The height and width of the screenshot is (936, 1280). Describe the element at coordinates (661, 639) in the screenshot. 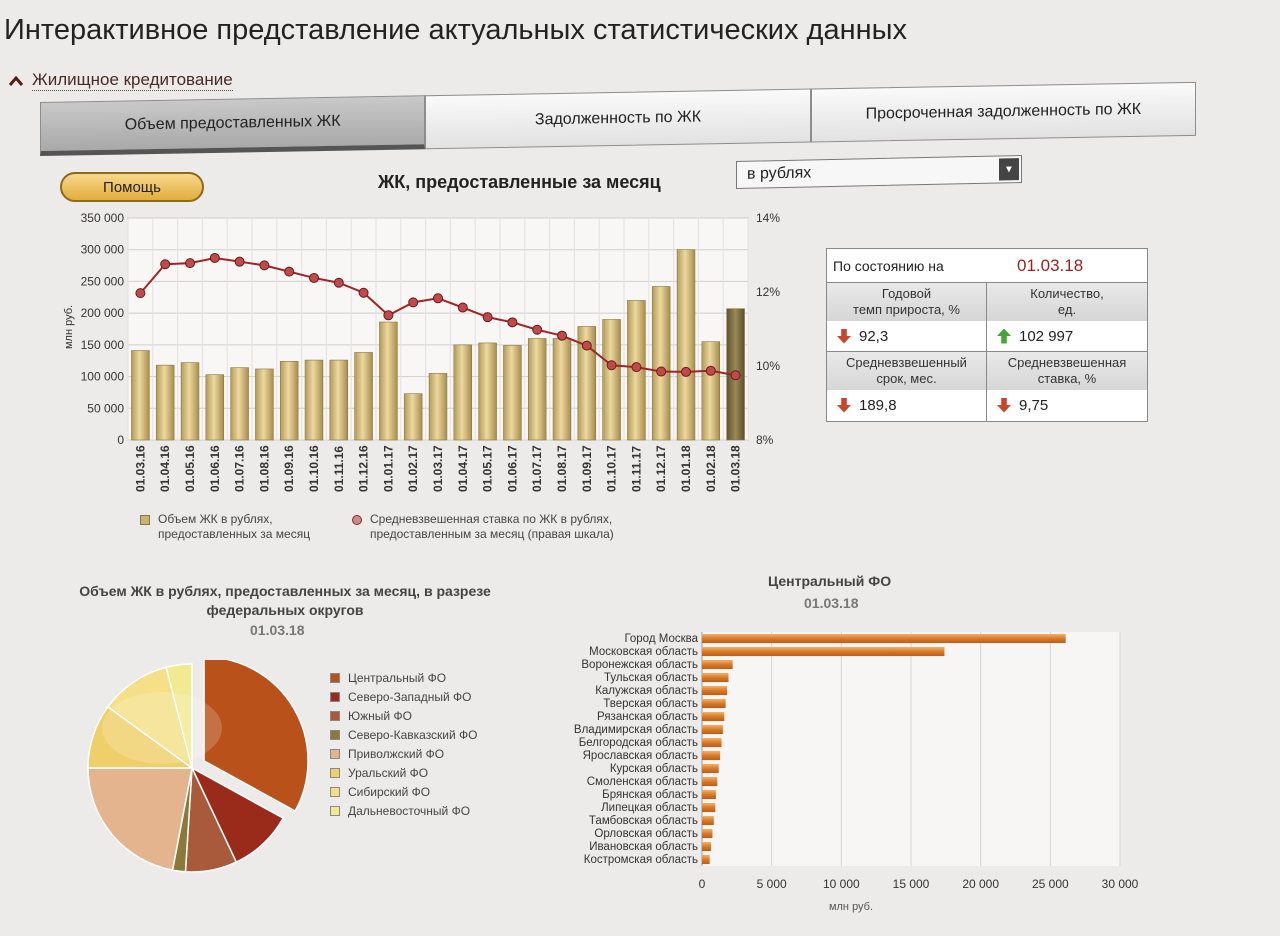

I see `hbar-category-label: Город Москва` at that location.